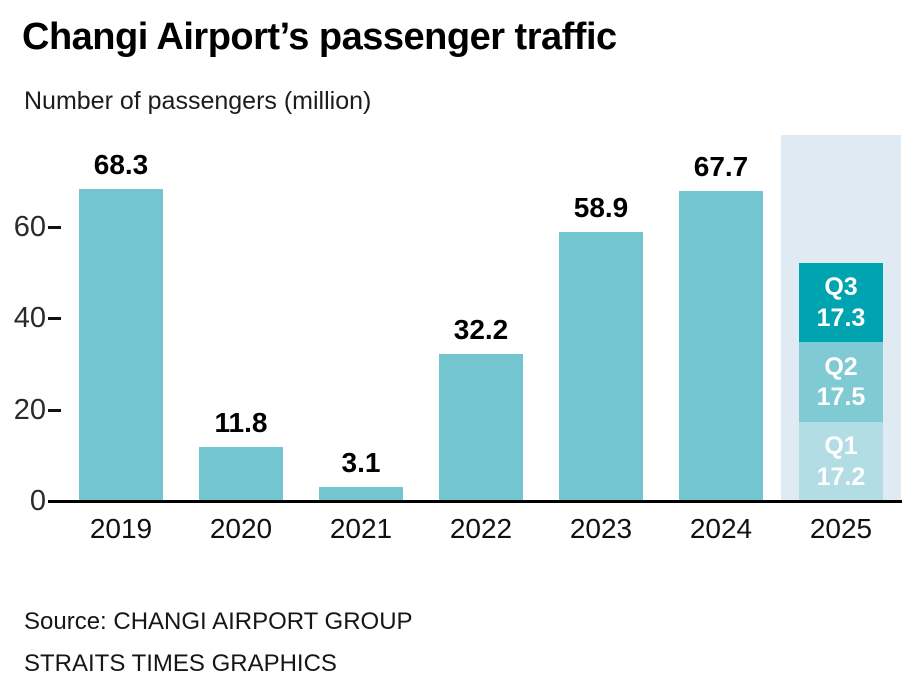 This screenshot has width=920, height=688. What do you see at coordinates (361, 318) in the screenshot?
I see `bar-column-2021: 3.1` at bounding box center [361, 318].